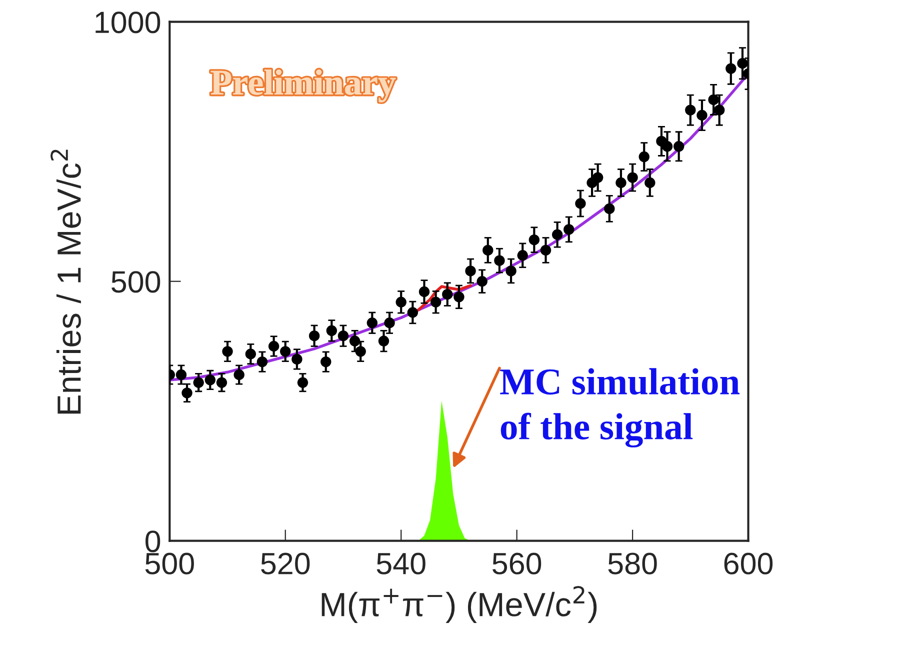 Image resolution: width=917 pixels, height=662 pixels. I want to click on y-tick-label: 0, so click(153, 541).